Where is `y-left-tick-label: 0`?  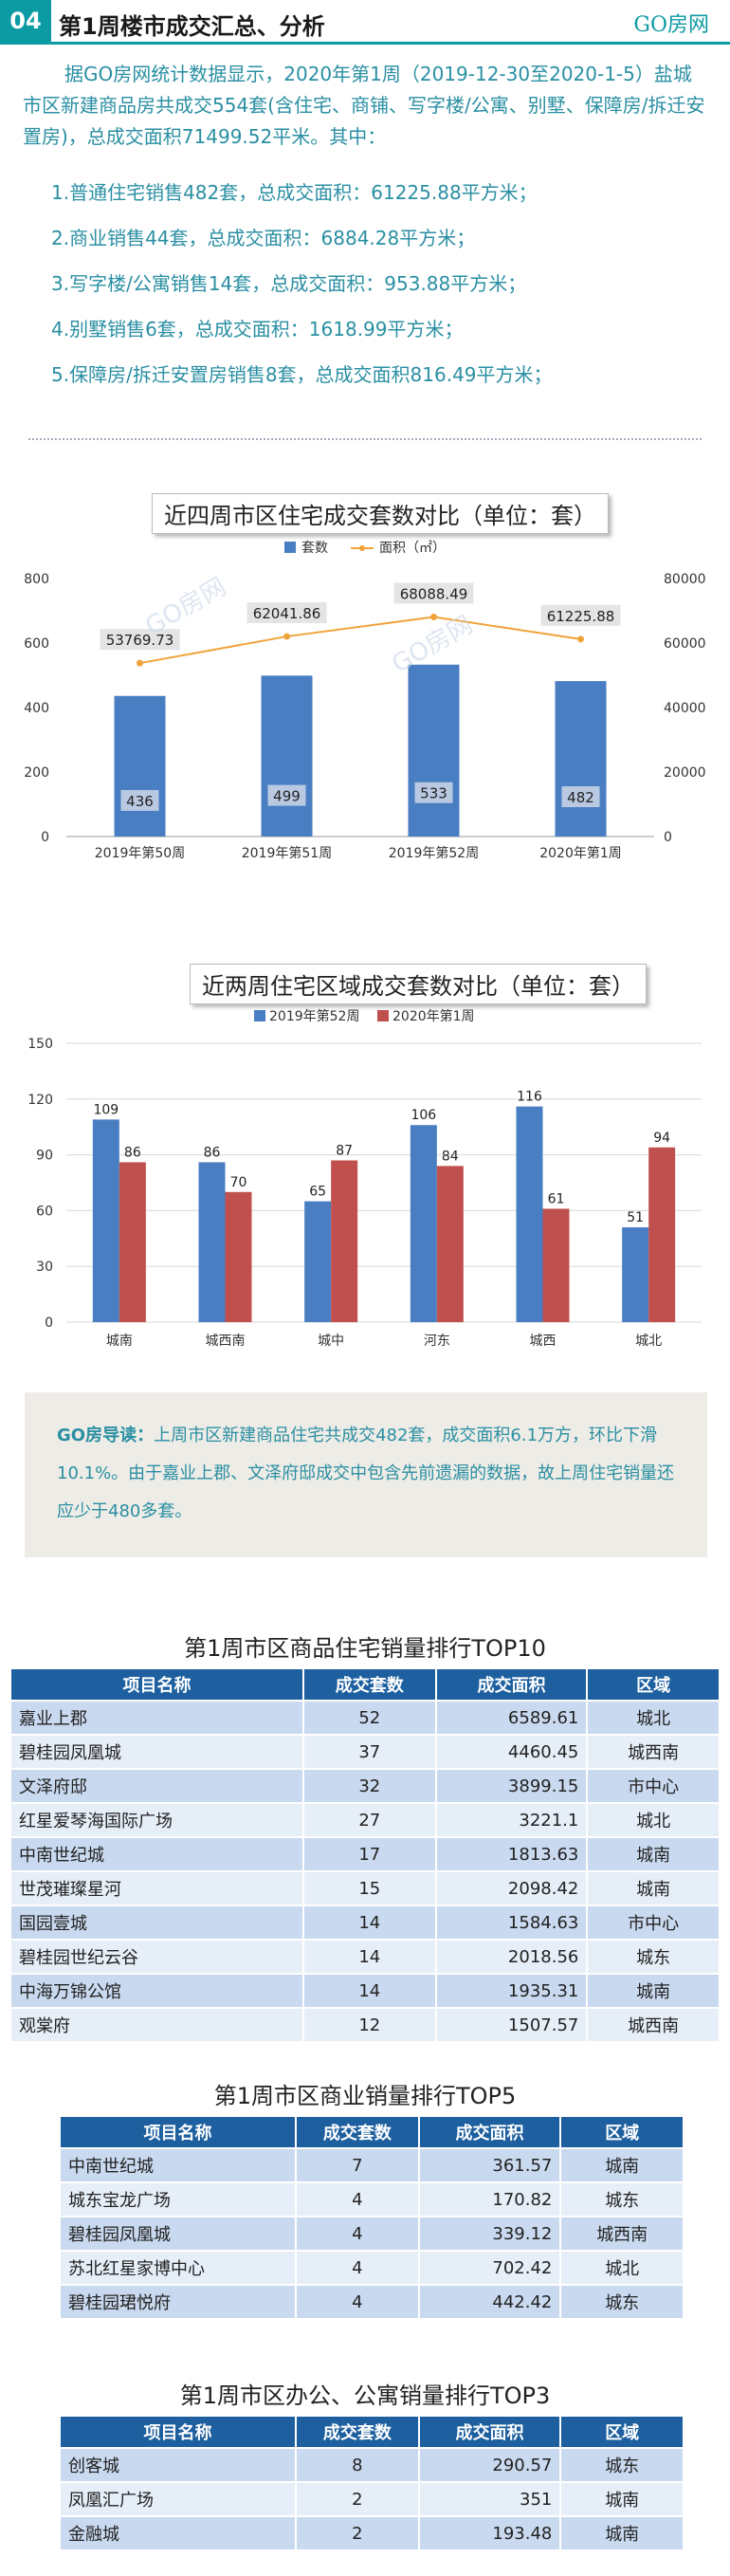 y-left-tick-label: 0 is located at coordinates (45, 837).